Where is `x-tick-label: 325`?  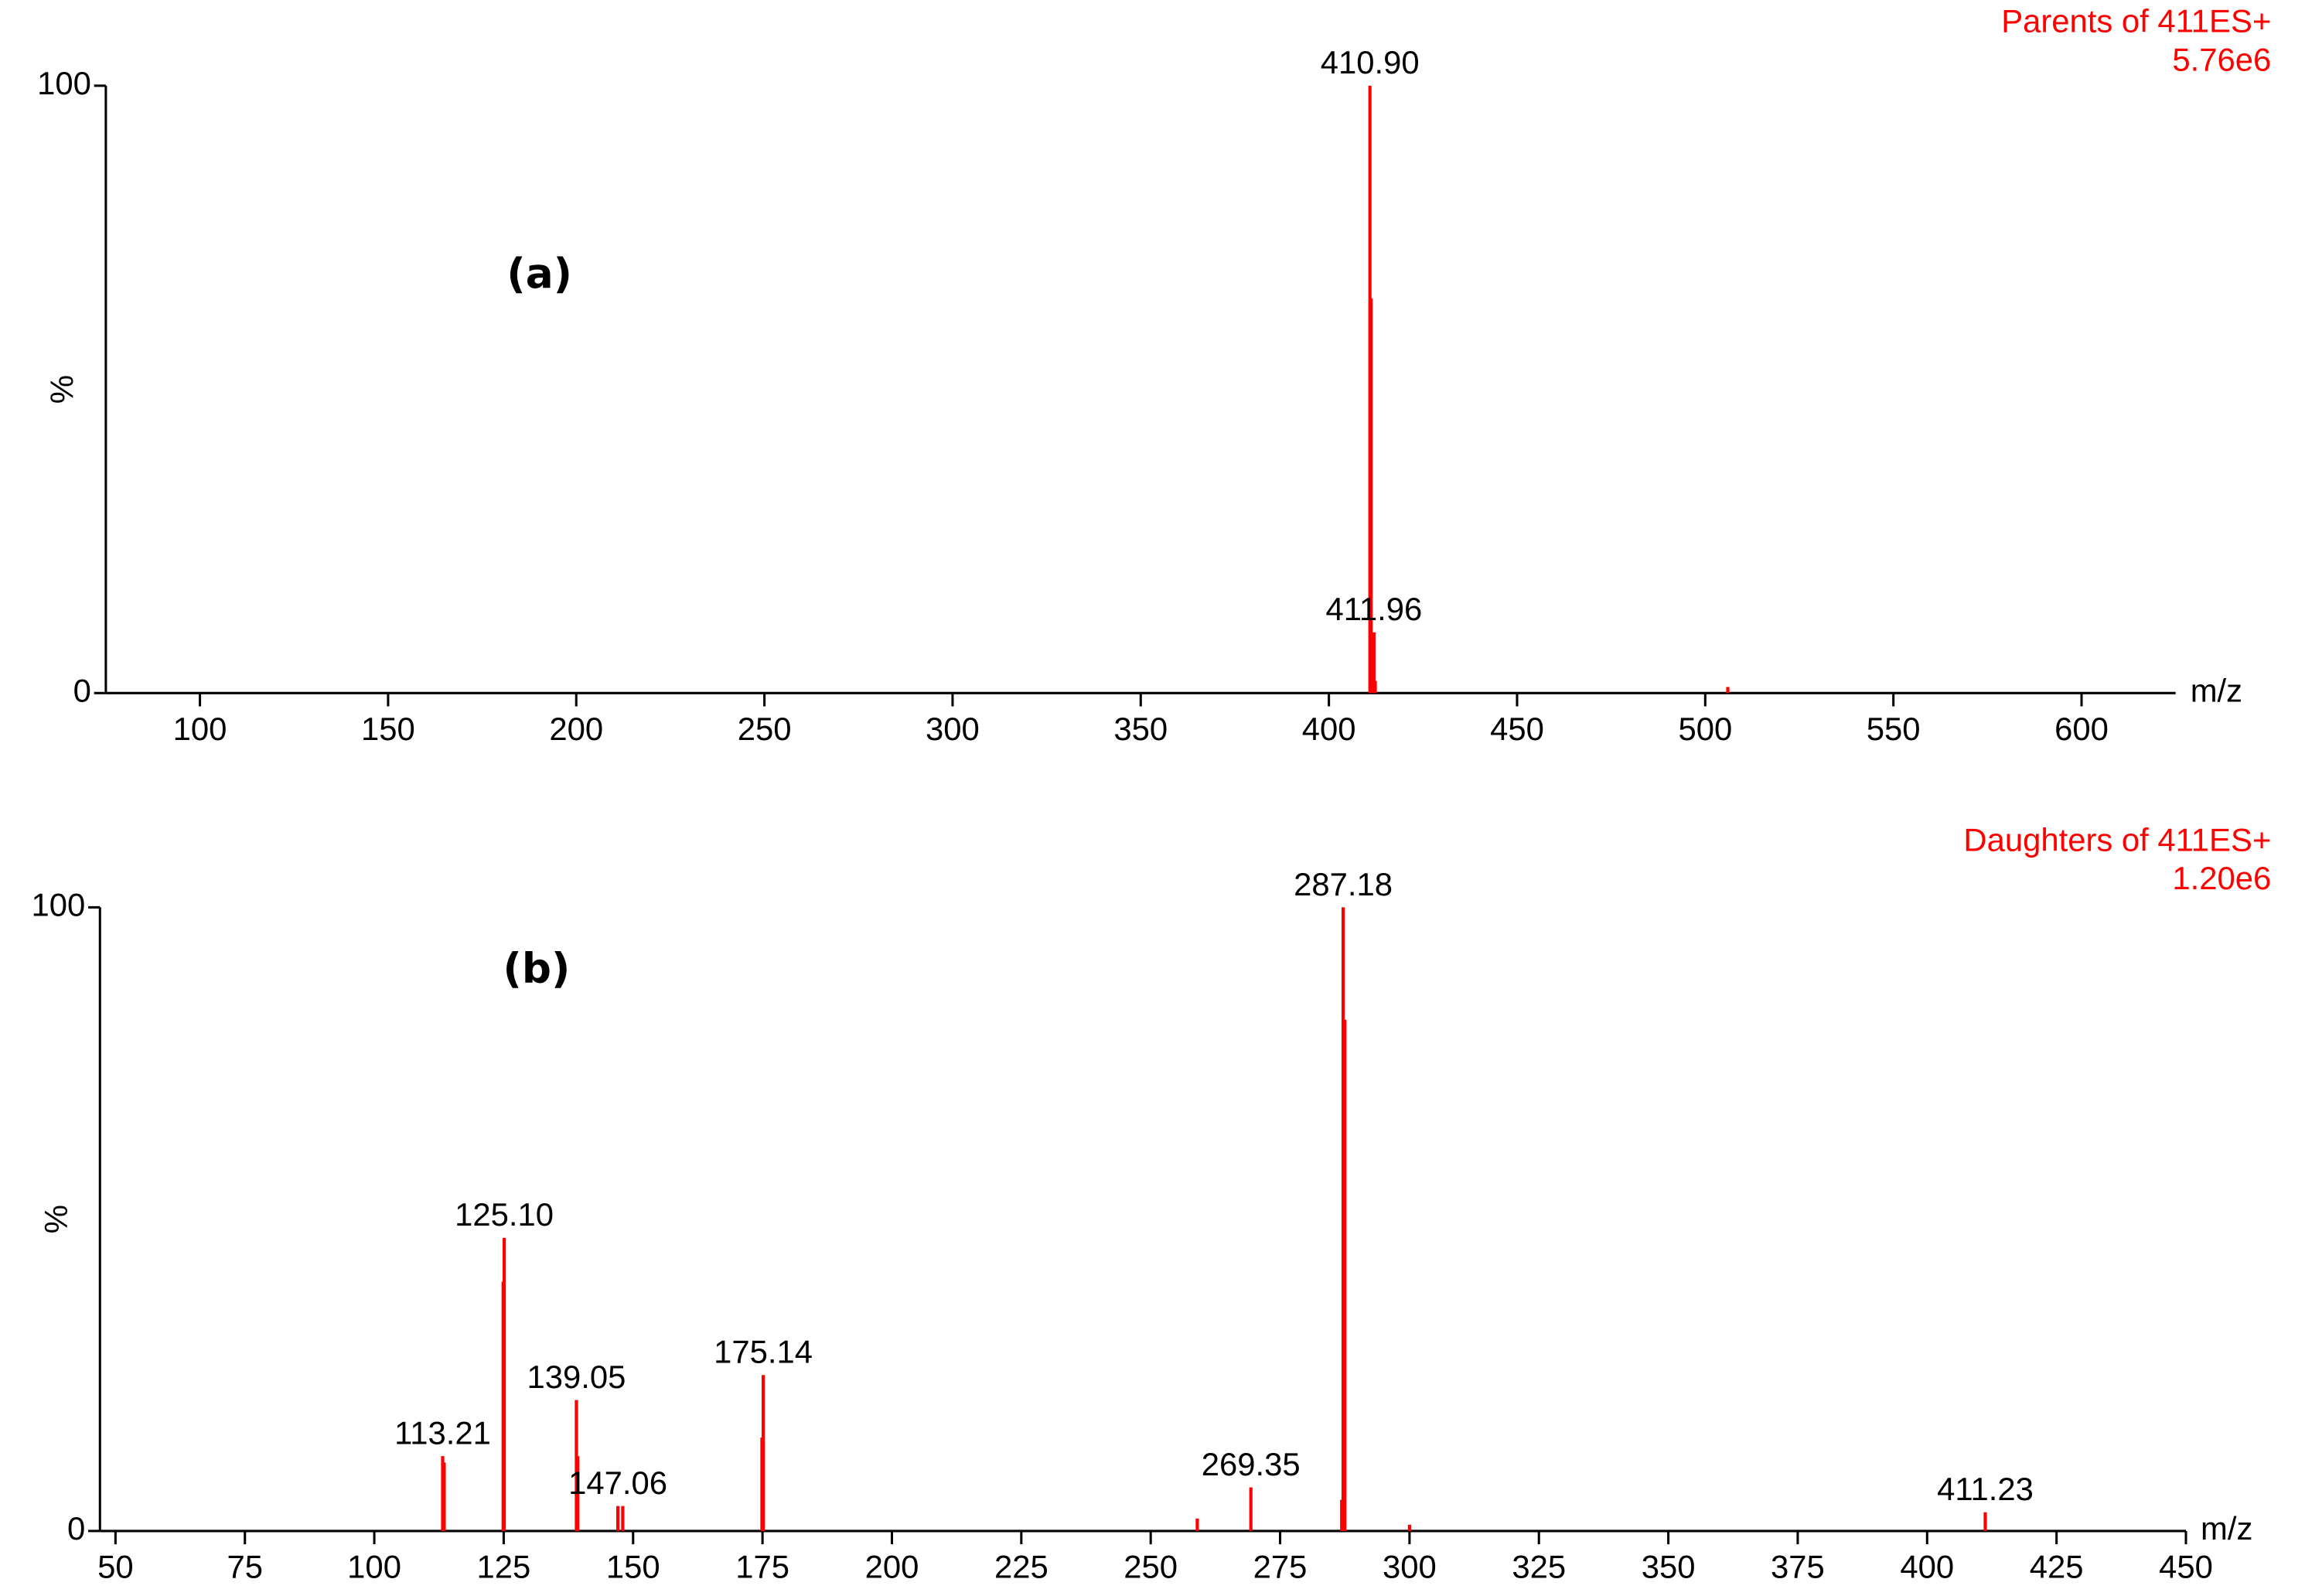 x-tick-label: 325 is located at coordinates (1539, 1567).